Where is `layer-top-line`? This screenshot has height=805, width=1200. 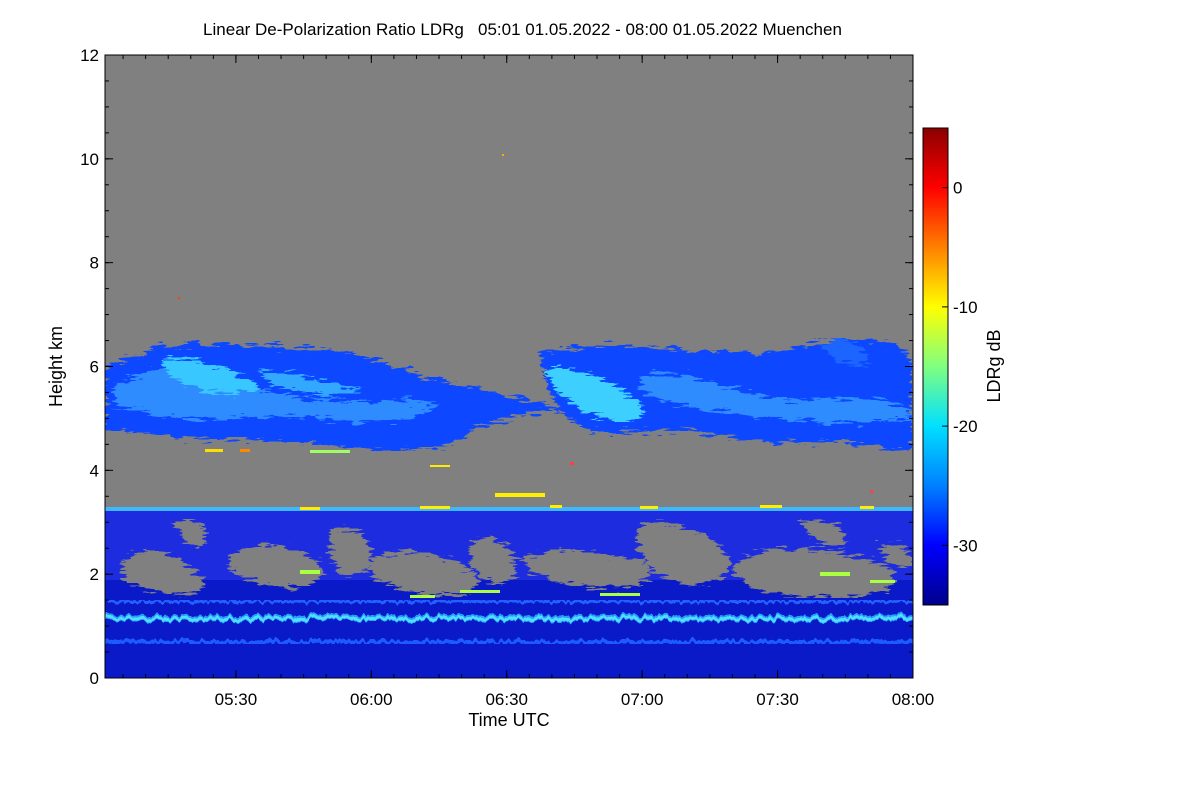
layer-top-line is located at coordinates (509, 509).